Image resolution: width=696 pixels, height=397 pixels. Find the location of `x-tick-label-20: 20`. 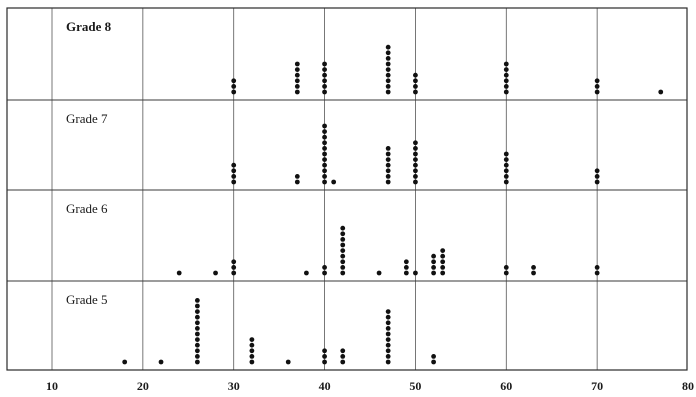

x-tick-label-20: 20 is located at coordinates (143, 386).